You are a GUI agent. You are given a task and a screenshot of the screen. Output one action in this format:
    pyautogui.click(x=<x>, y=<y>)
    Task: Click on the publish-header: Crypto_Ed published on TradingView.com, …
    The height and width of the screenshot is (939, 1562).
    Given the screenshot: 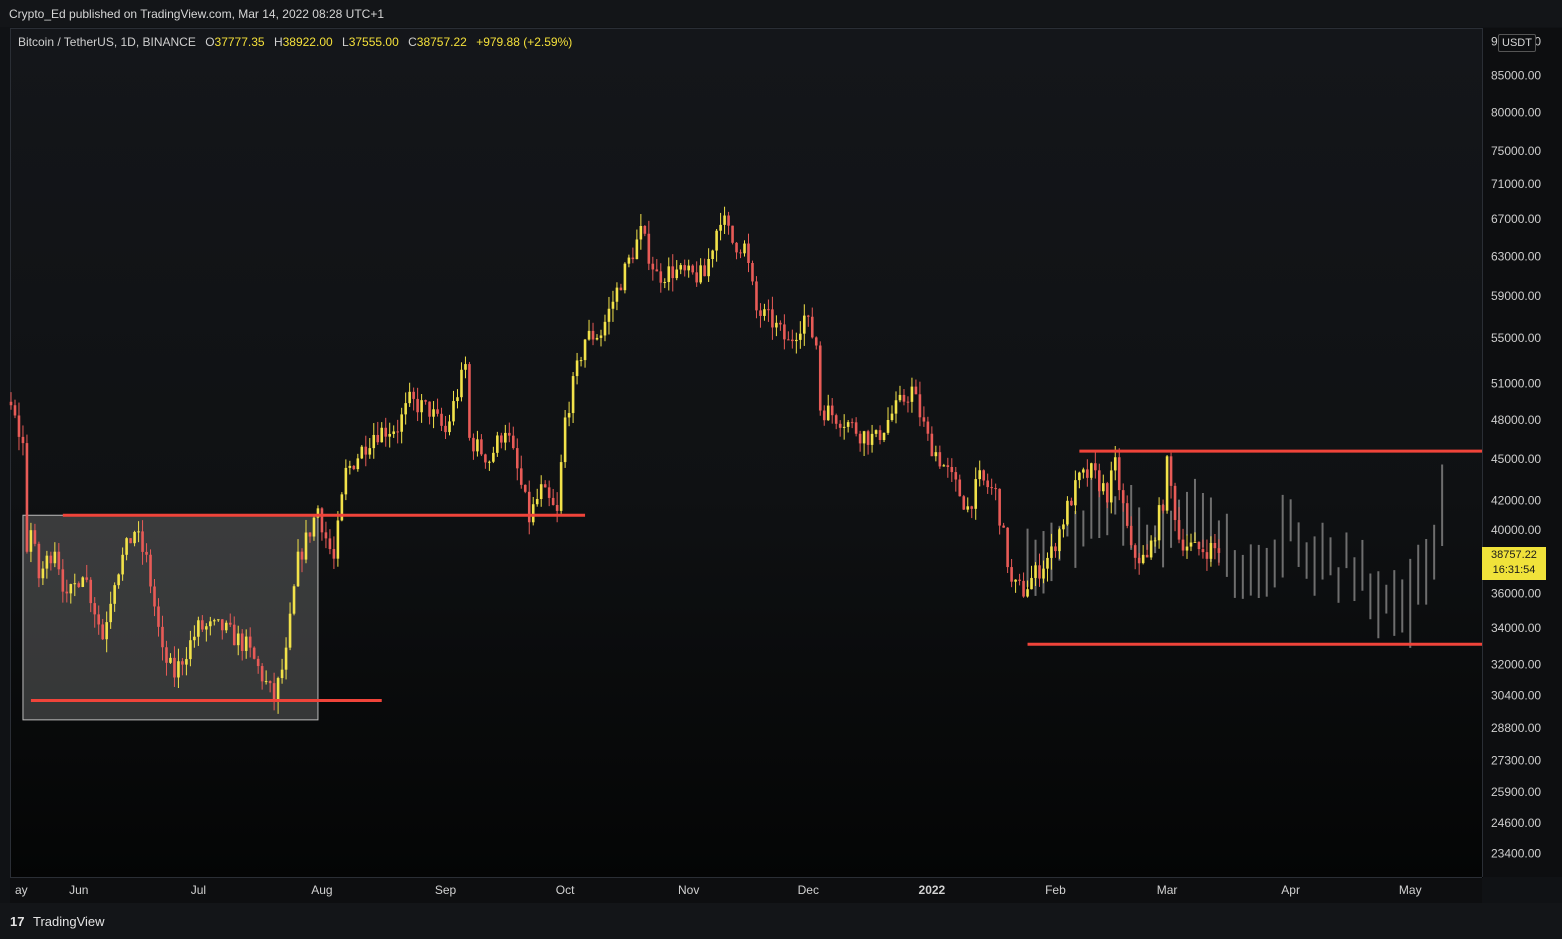 What is the action you would take?
    pyautogui.click(x=781, y=13)
    